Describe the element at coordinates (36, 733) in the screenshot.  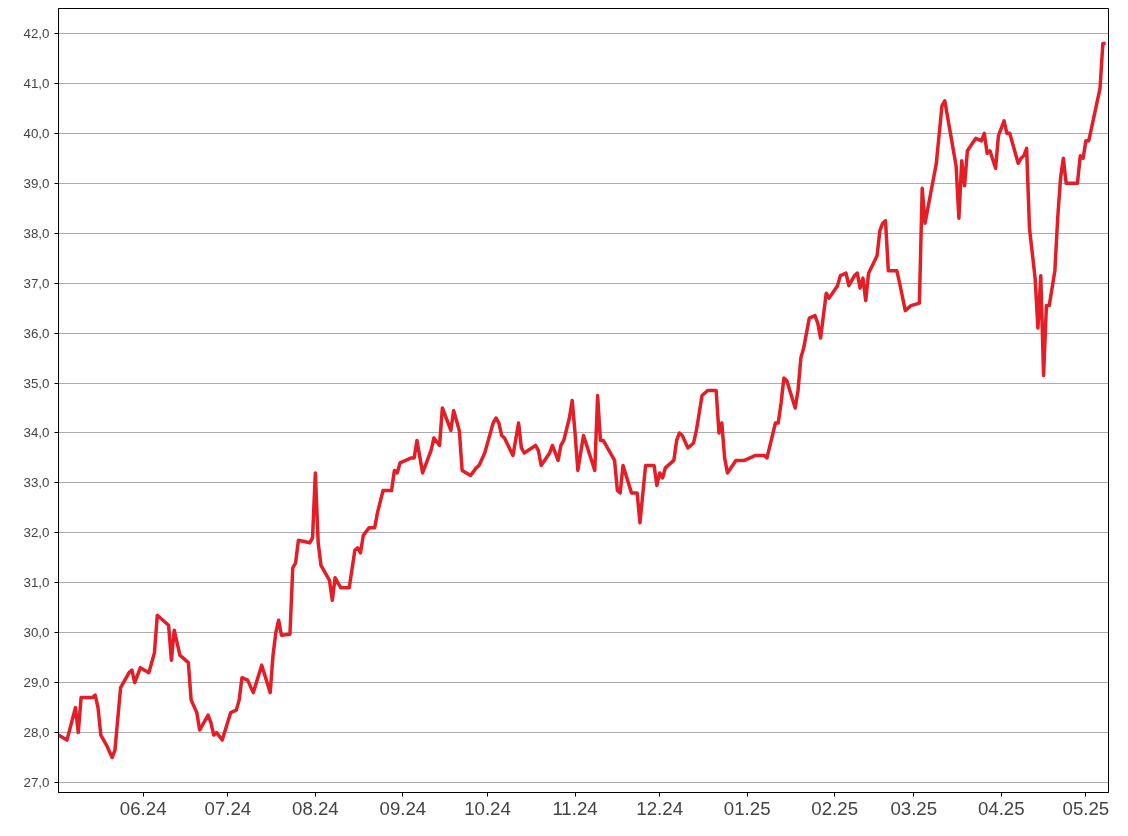
I see `y-tick-label: 28,0` at that location.